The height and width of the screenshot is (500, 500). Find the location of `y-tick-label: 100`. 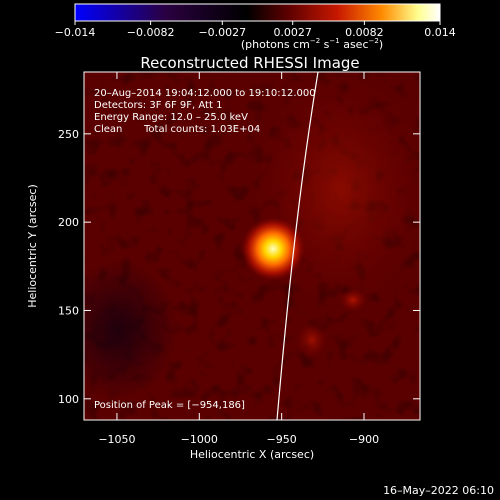

y-tick-label: 100 is located at coordinates (68, 399).